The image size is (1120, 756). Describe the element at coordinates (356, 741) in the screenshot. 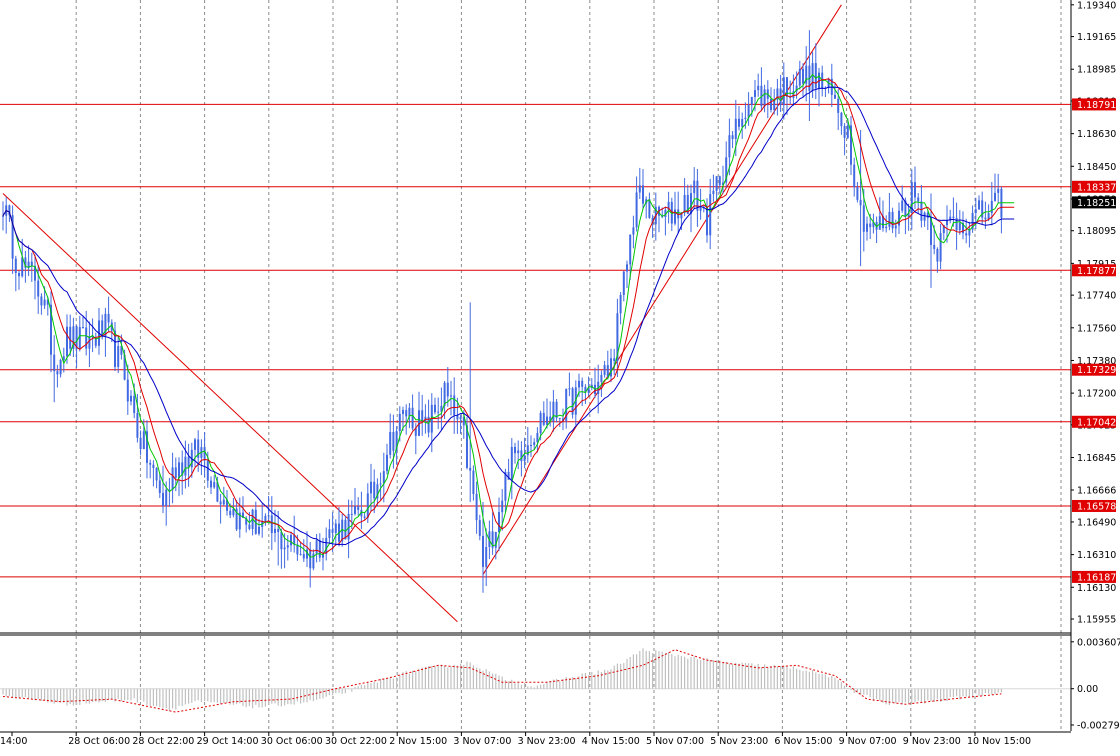

I see `time-tick-label: 30 Oct 22:00` at that location.